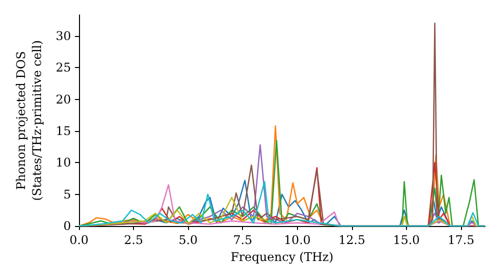 Image resolution: width=500 pixels, height=280 pixels. I want to click on x-tick-label: 0.0, so click(79, 240).